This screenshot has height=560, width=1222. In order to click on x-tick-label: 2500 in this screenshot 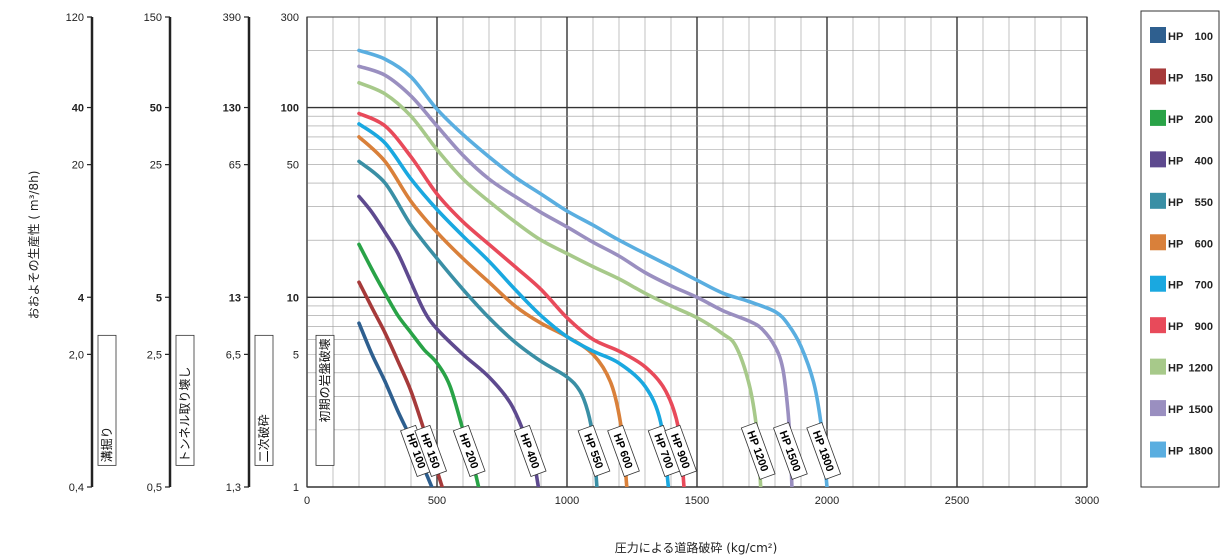, I will do `click(957, 501)`.